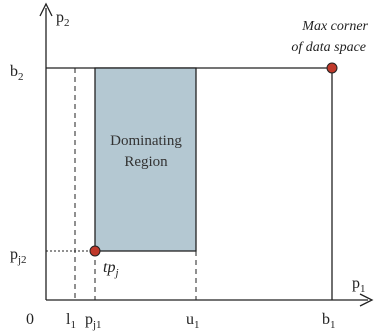 This screenshot has width=378, height=335. I want to click on region-label-line2: Region, so click(146, 162).